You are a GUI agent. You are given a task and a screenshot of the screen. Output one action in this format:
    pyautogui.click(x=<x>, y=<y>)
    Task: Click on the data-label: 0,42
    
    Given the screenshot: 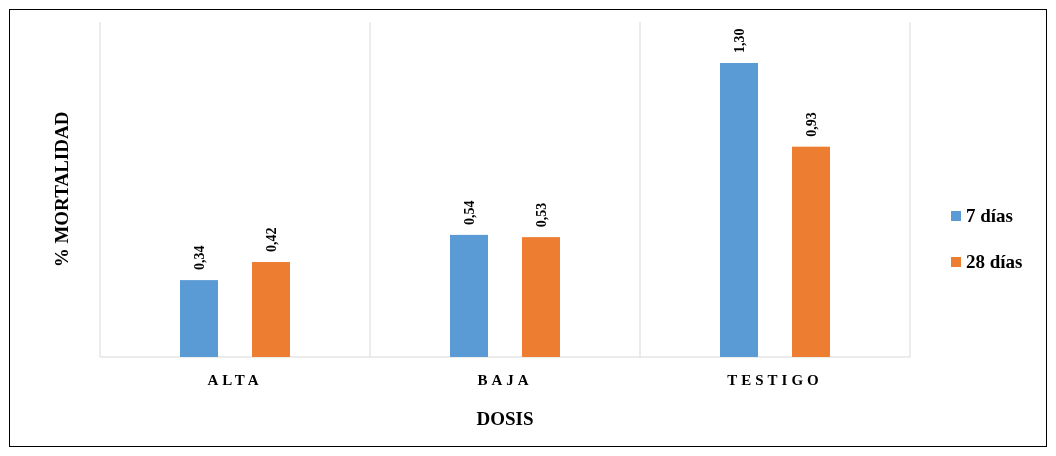 What is the action you would take?
    pyautogui.click(x=271, y=240)
    